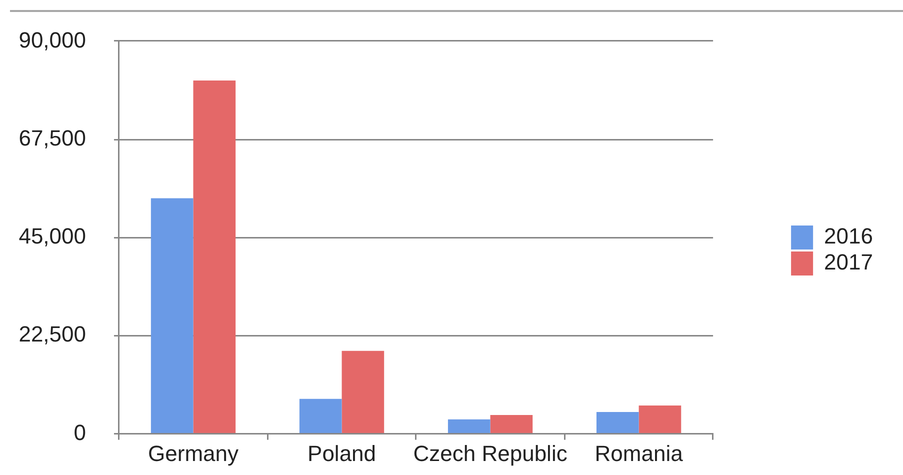 This screenshot has width=903, height=475. Describe the element at coordinates (849, 236) in the screenshot. I see `legend-label: 2016` at that location.